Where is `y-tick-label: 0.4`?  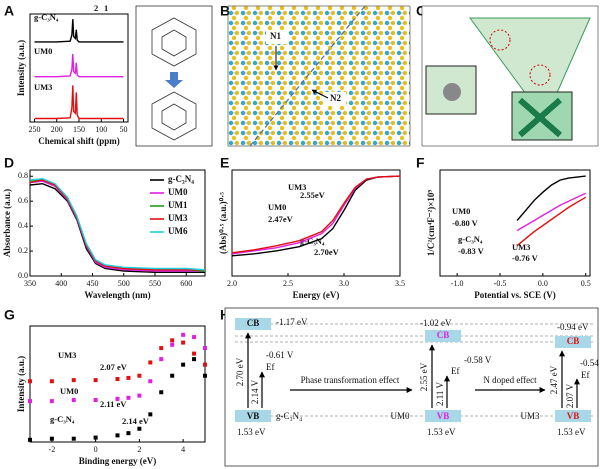 y-tick-label: 0.4 is located at coordinates (23, 225).